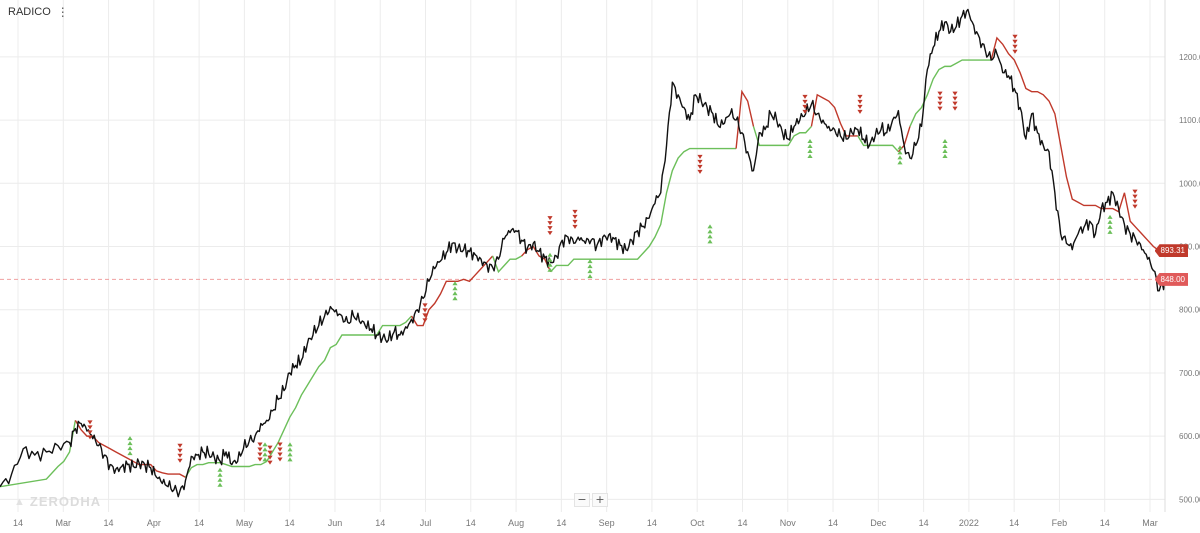  I want to click on y-tick-label: 500.00, so click(1189, 499).